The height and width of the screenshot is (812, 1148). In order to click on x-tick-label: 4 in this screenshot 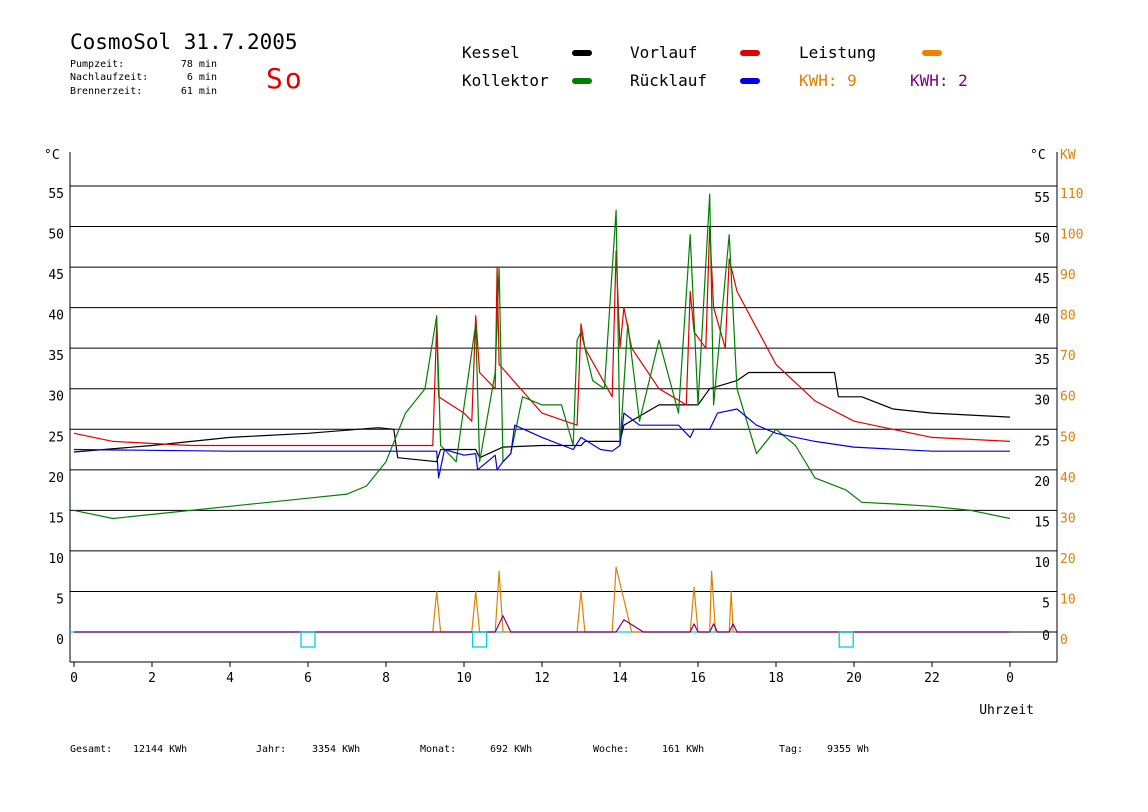, I will do `click(230, 678)`.